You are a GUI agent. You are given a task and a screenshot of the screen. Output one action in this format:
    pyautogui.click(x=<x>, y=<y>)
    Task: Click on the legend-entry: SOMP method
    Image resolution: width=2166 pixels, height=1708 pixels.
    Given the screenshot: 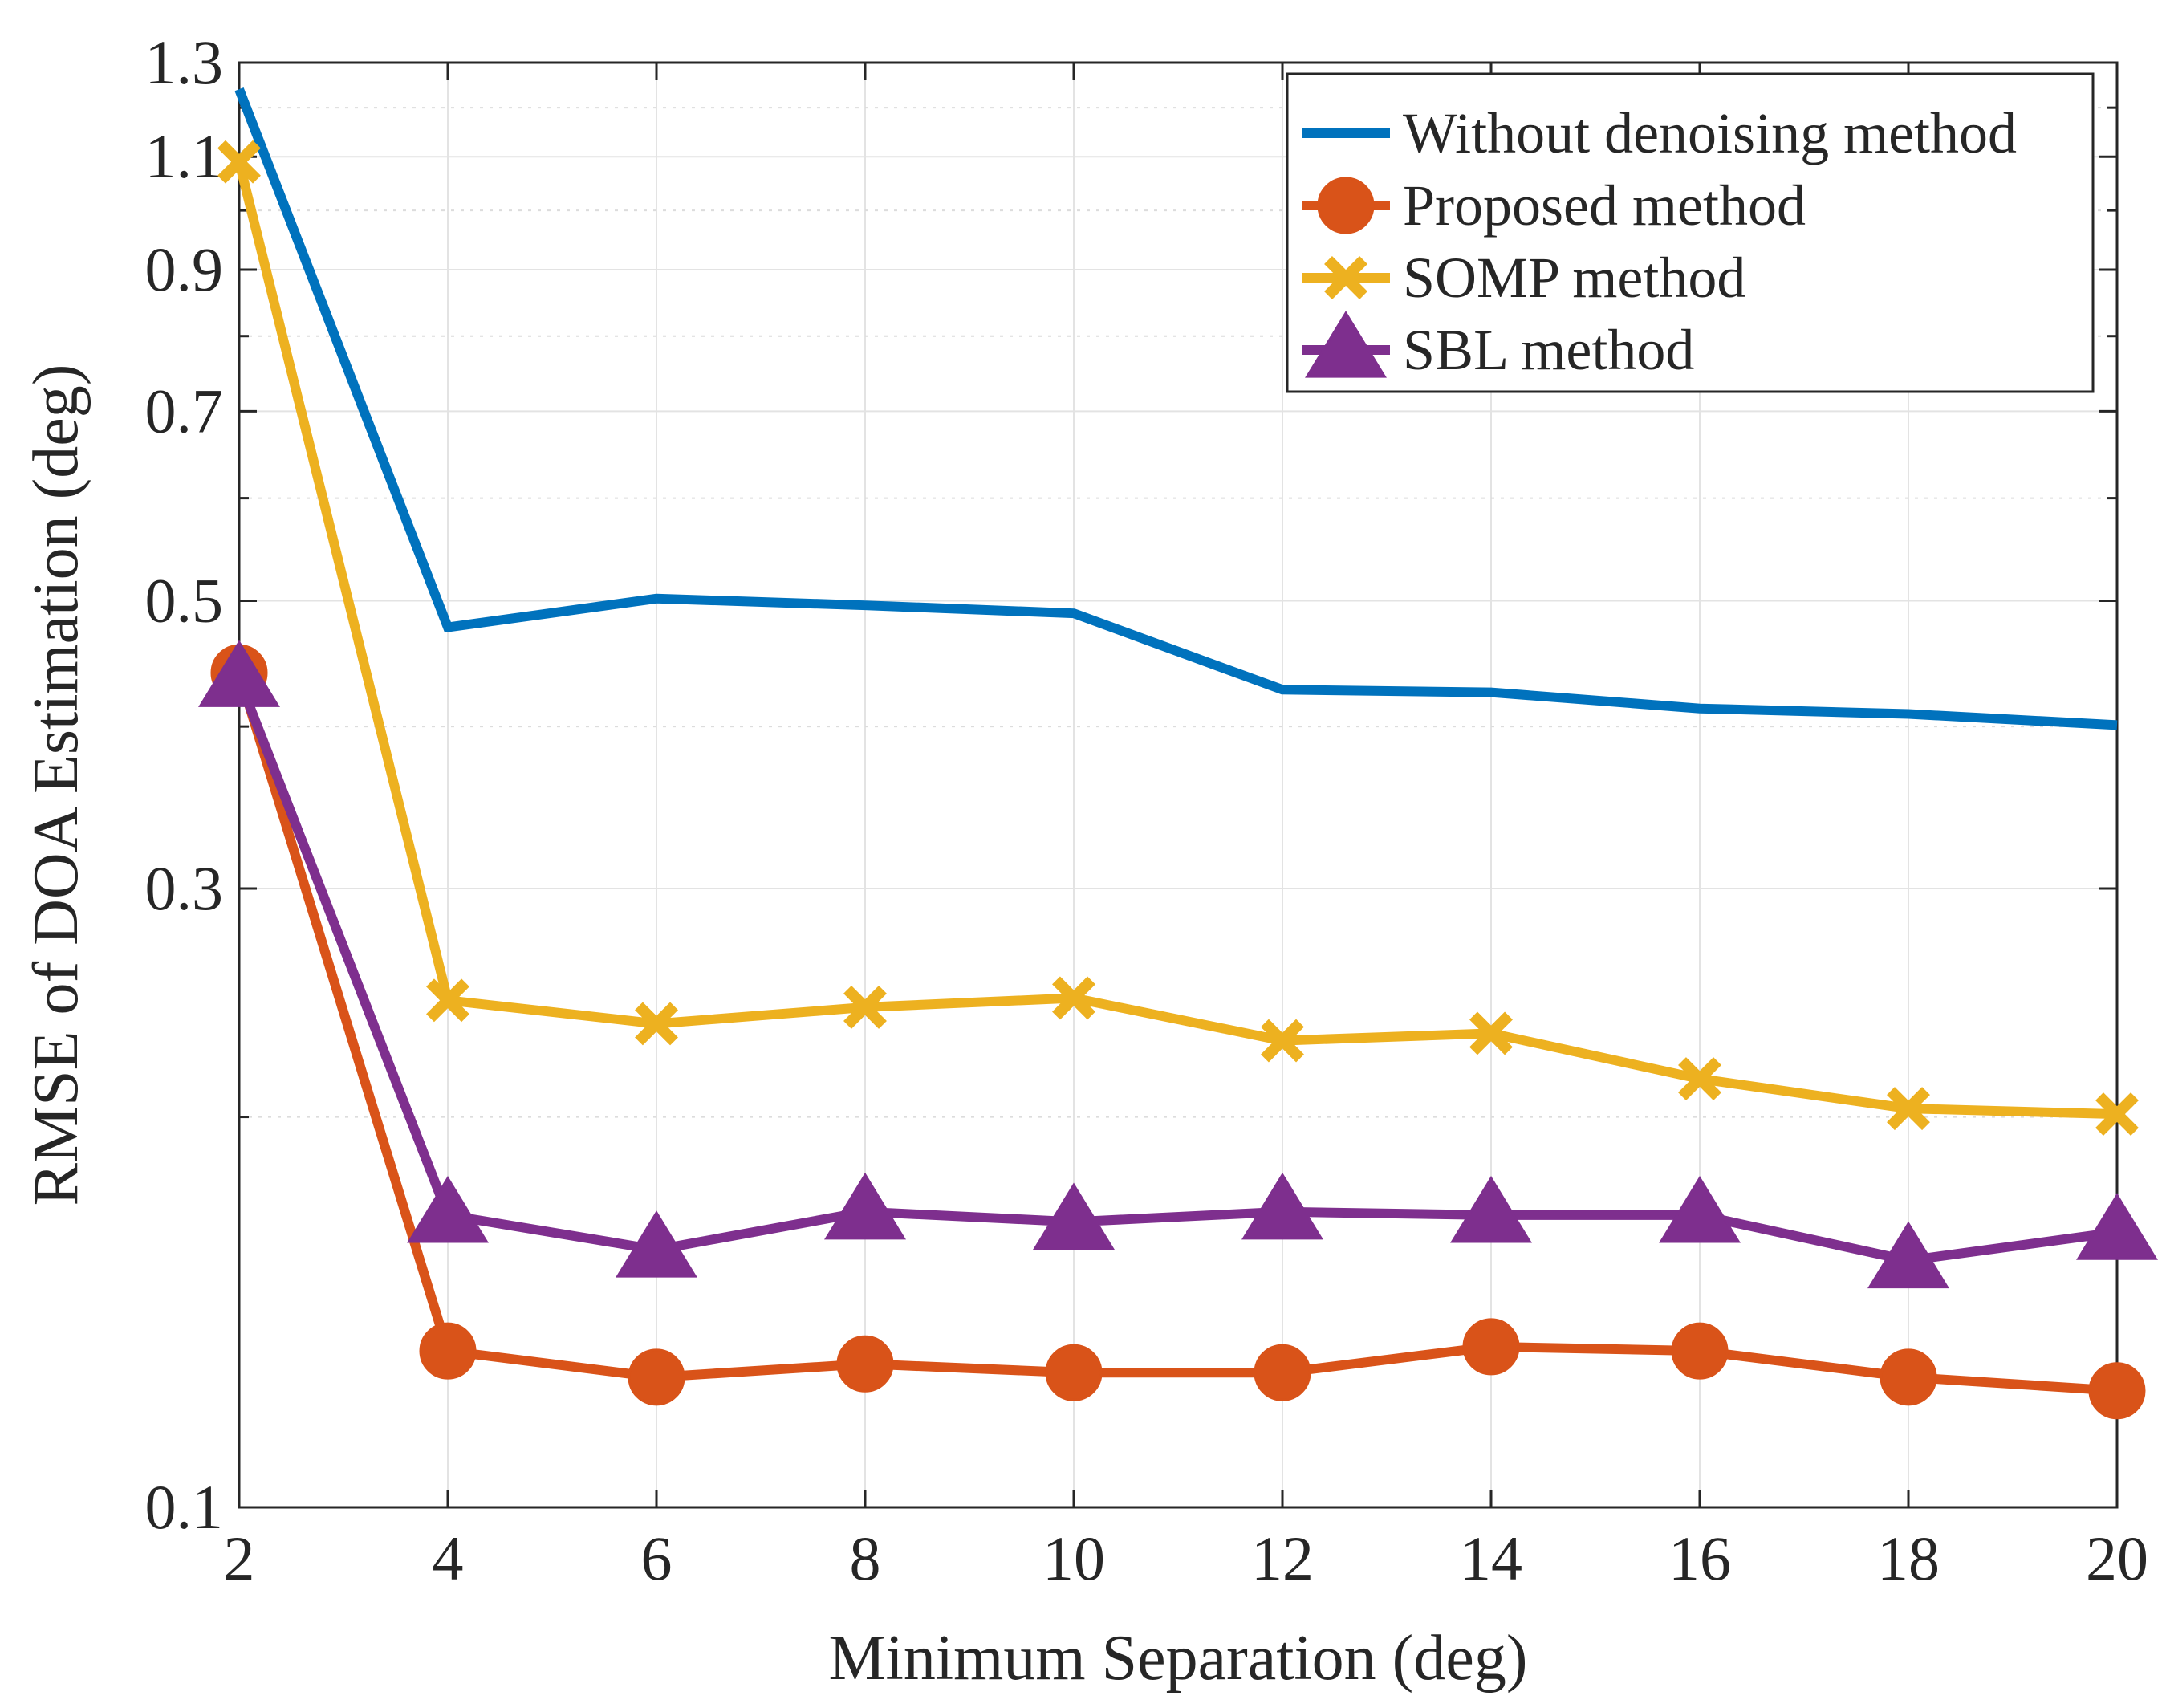 What is the action you would take?
    pyautogui.click(x=1523, y=278)
    